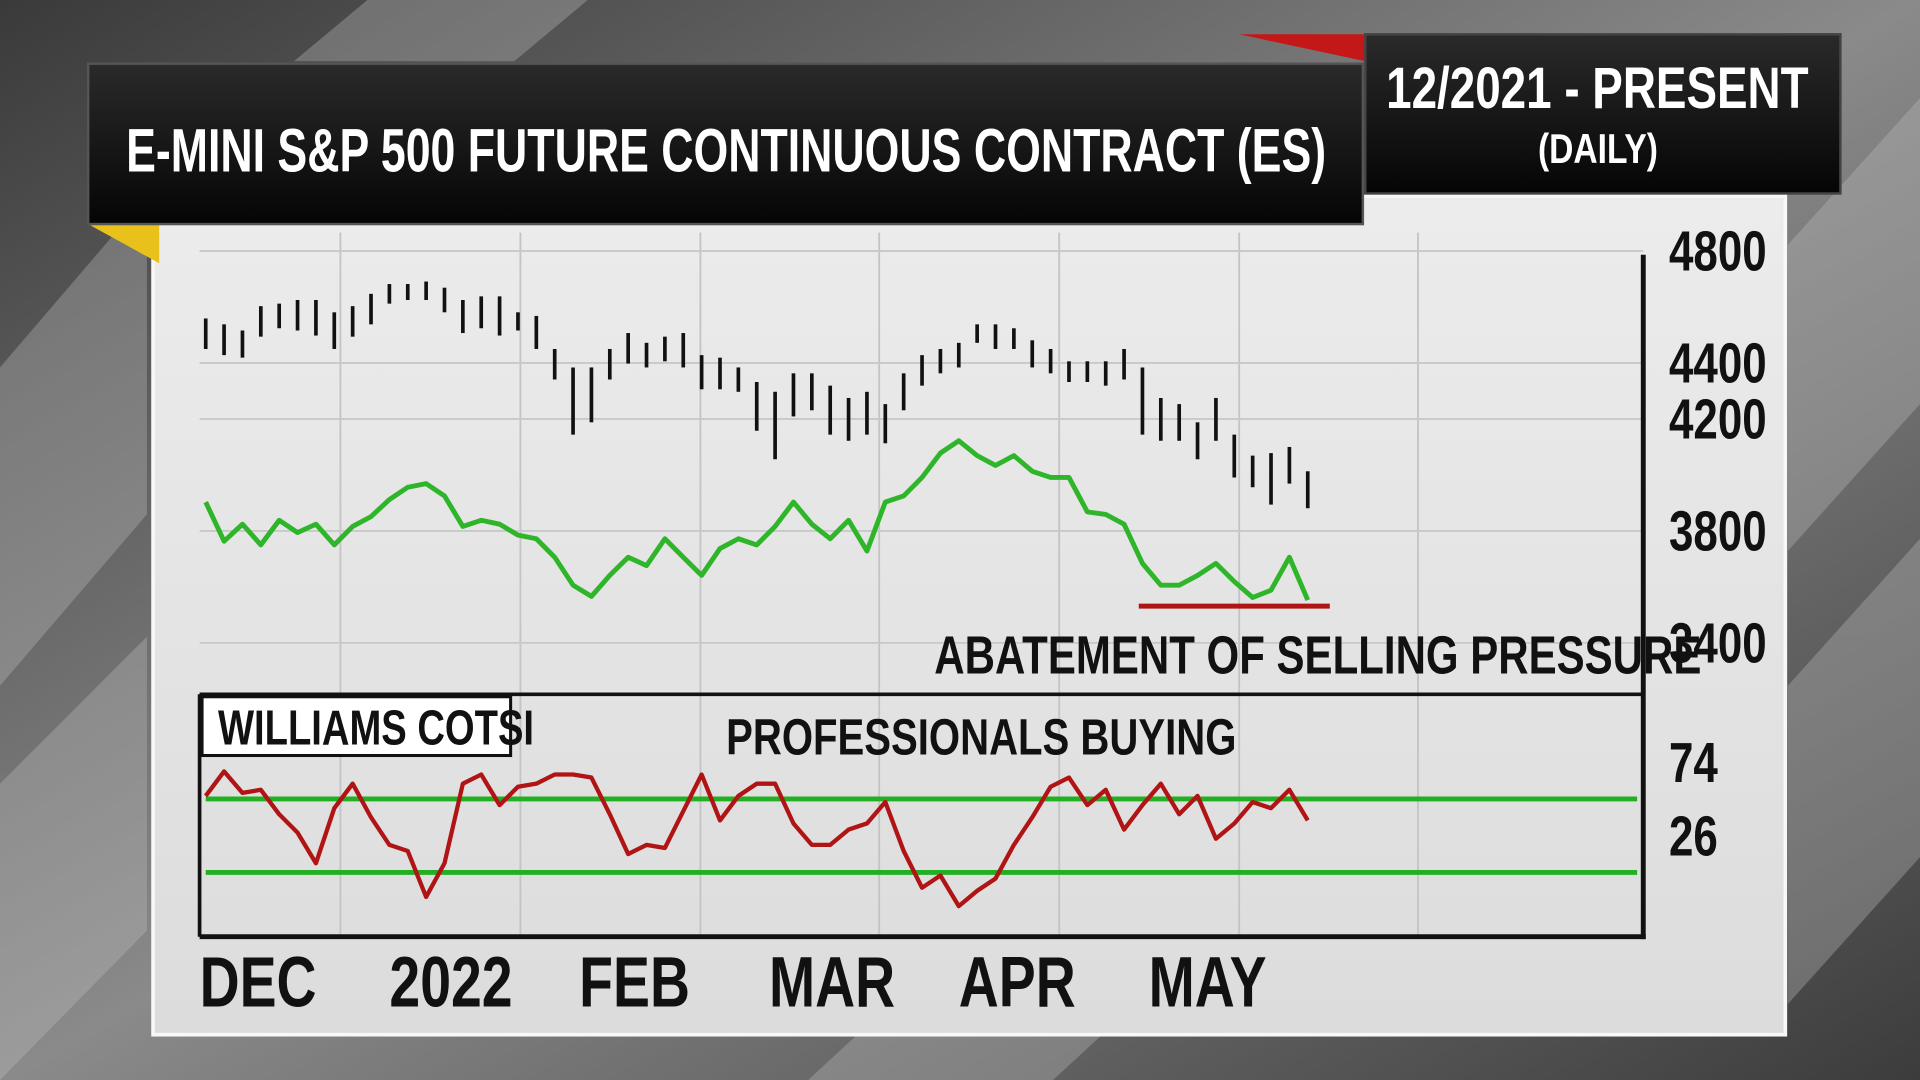 This screenshot has width=1920, height=1080. I want to click on y-tick-label: 4400, so click(1718, 363).